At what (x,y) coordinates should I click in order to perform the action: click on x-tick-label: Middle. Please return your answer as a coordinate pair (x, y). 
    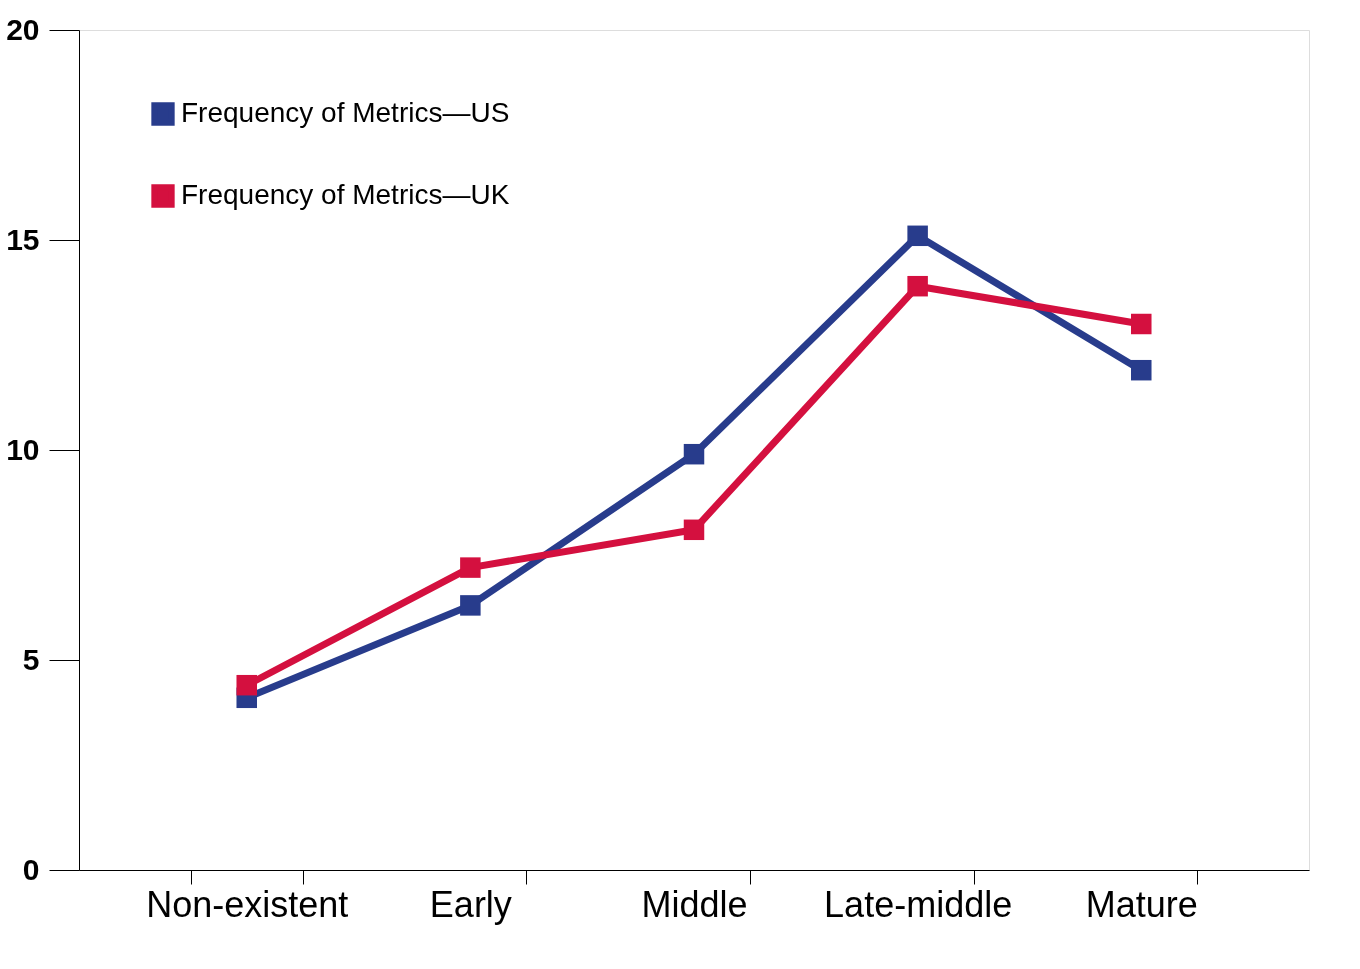
    Looking at the image, I should click on (694, 904).